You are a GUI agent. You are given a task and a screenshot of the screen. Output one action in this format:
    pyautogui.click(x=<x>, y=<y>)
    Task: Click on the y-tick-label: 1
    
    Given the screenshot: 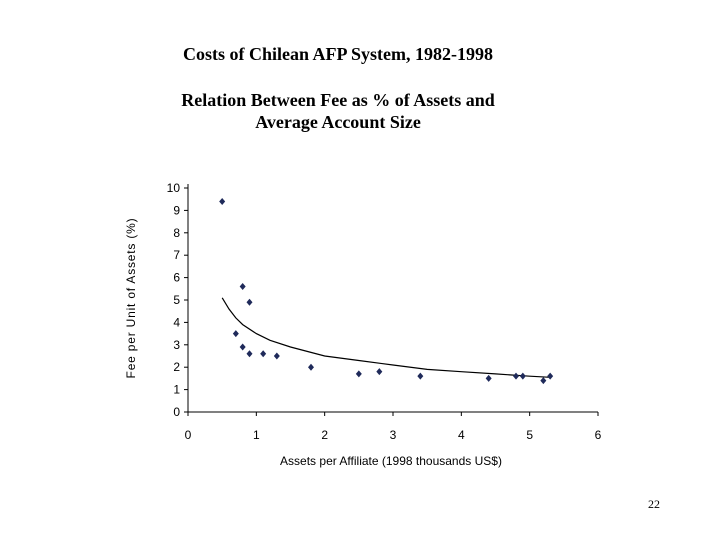 What is the action you would take?
    pyautogui.click(x=176, y=390)
    